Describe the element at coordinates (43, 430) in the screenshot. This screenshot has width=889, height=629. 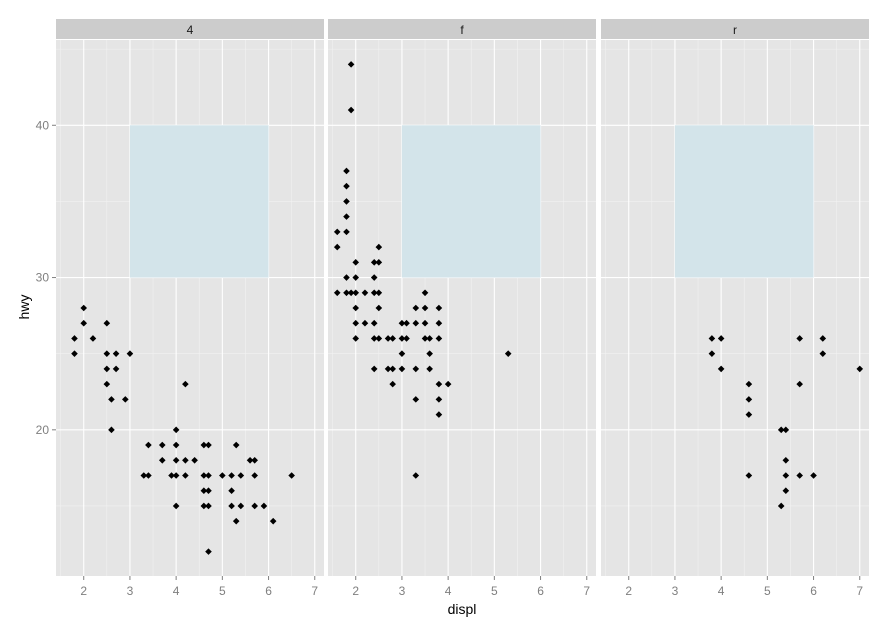
I see `y-tick-label: 20` at that location.